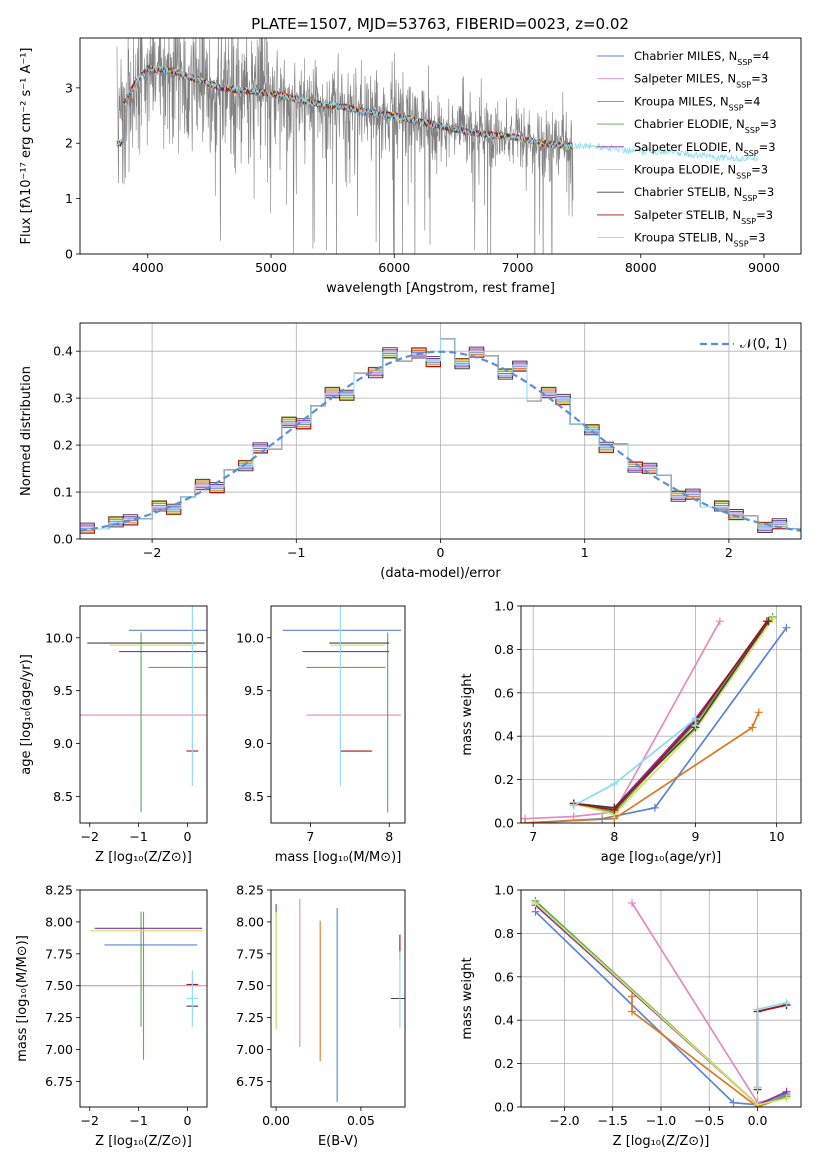 The height and width of the screenshot is (1170, 819). I want to click on y-tick-label: 7.25, so click(59, 1017).